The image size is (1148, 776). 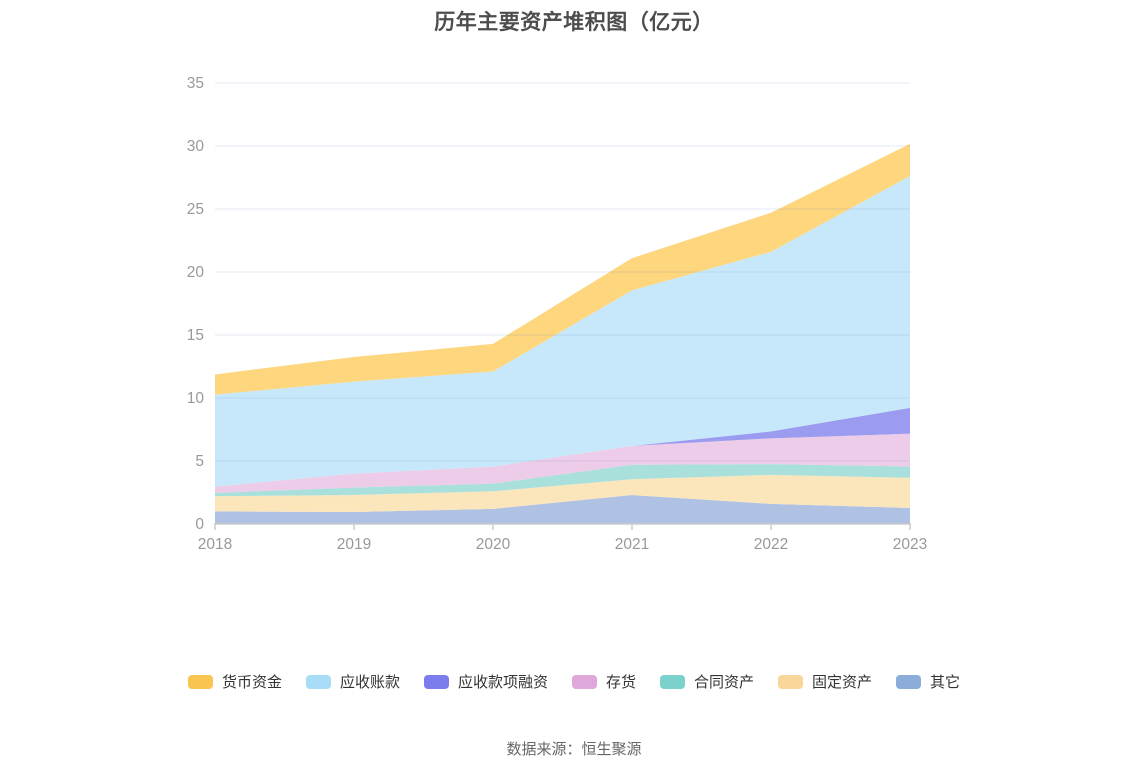 I want to click on area-series-固定资产, so click(x=562, y=493).